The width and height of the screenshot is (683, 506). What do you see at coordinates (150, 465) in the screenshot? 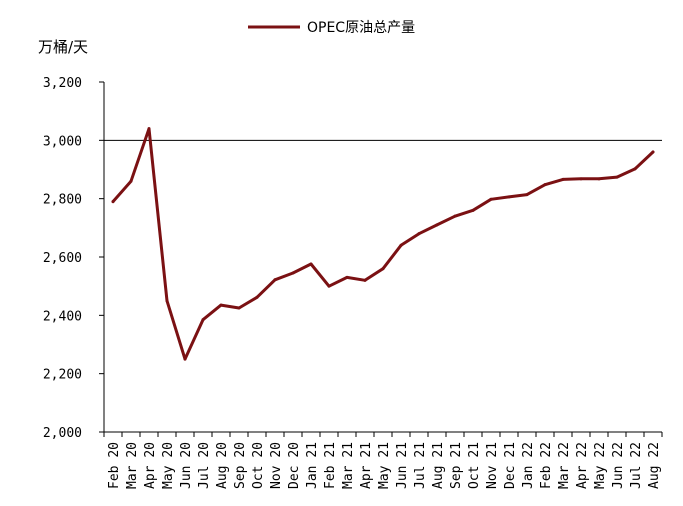
I see `x-tick-label: Apr 20` at bounding box center [150, 465].